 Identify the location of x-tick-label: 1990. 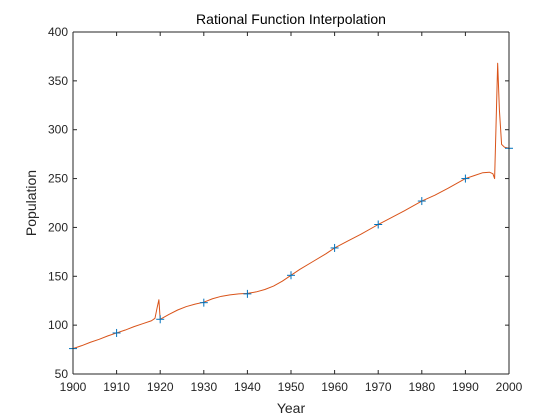
(465, 387).